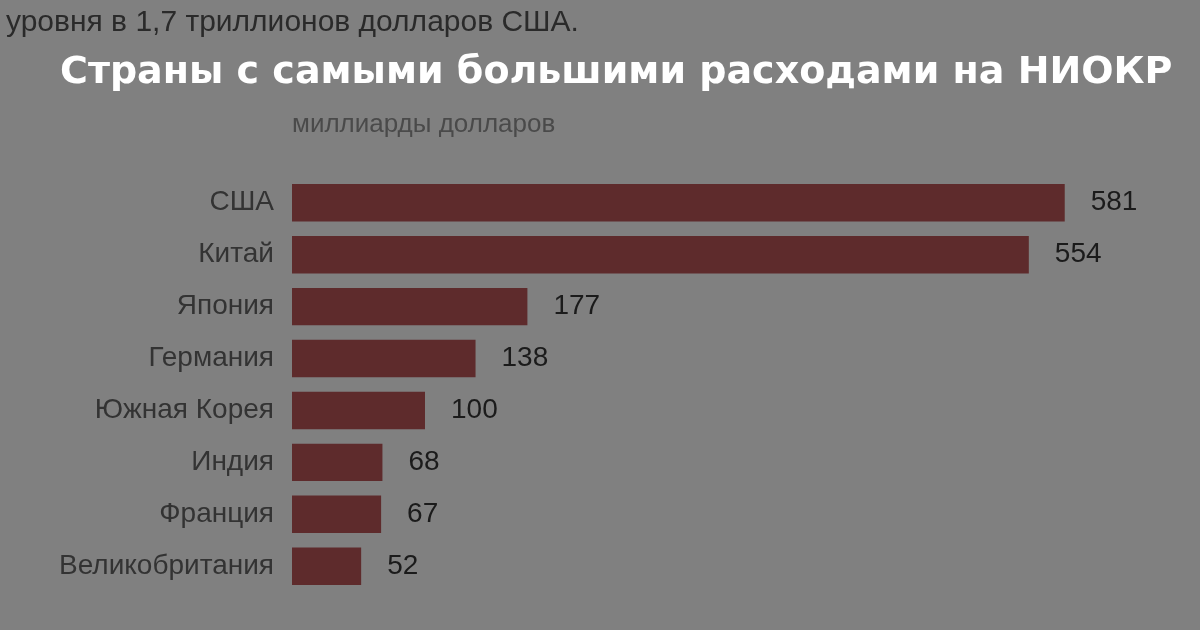 This screenshot has height=630, width=1200. What do you see at coordinates (211, 357) in the screenshot?
I see `y-tick-label: Германия` at bounding box center [211, 357].